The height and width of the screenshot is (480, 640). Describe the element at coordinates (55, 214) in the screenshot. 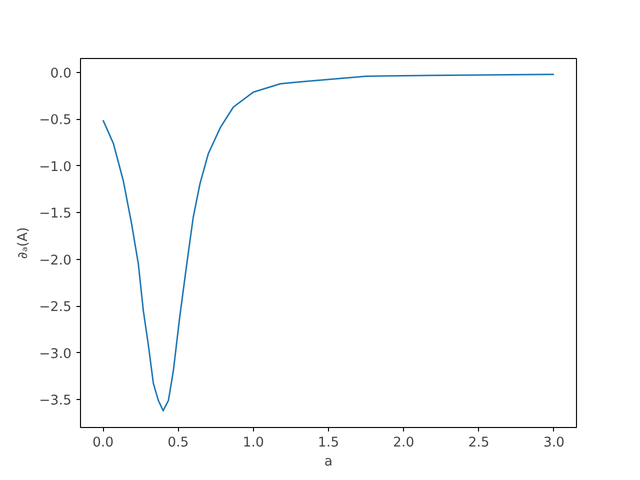

I see `y-tick-label: −1.5` at that location.